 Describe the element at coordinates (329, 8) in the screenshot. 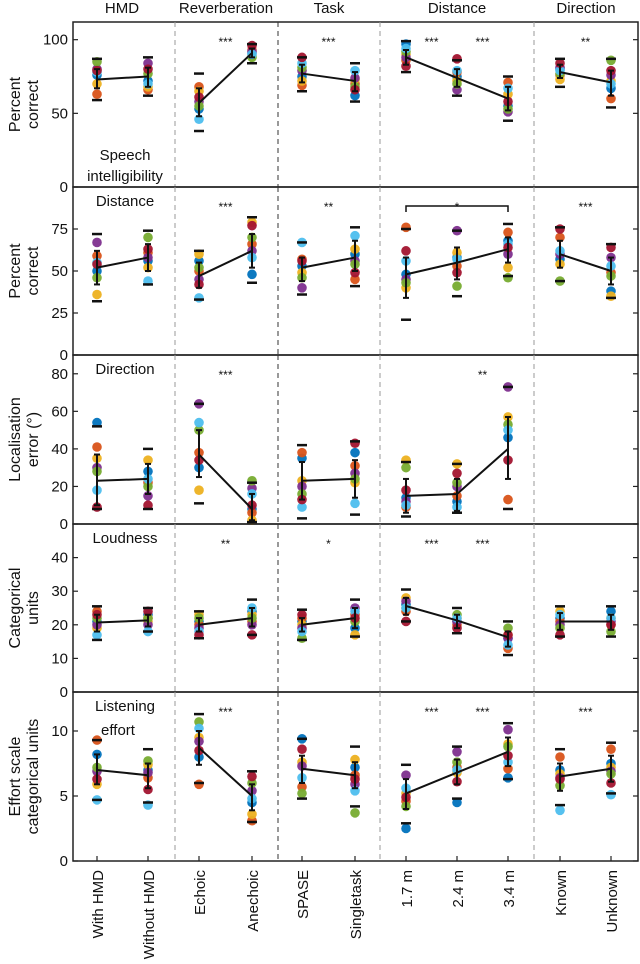

I see `group-title: Task` at that location.